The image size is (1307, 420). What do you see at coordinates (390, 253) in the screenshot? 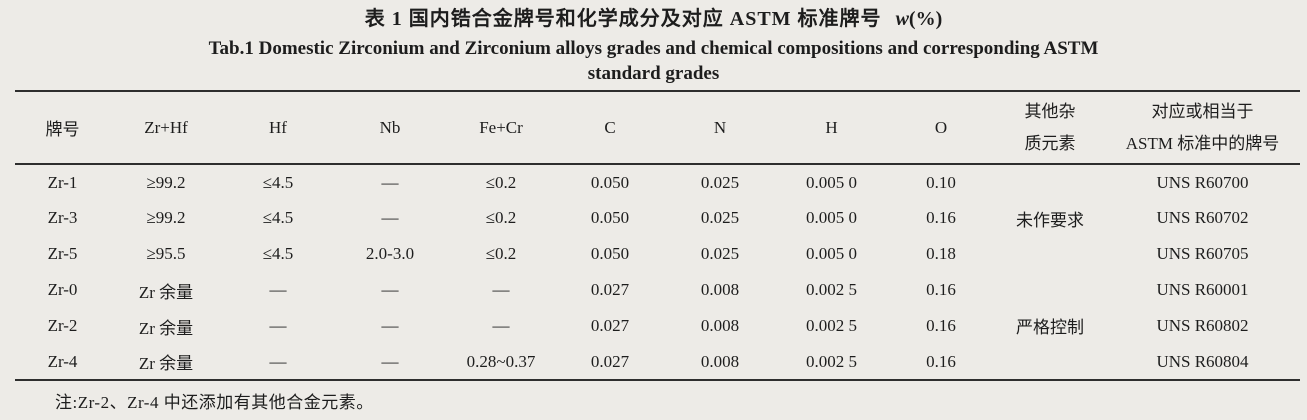
I see `cell-nb: 2.0-3.0` at bounding box center [390, 253].